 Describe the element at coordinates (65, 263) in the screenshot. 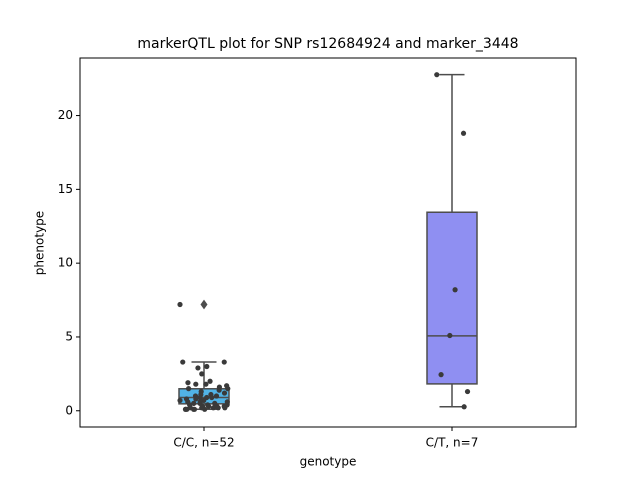

I see `y-tick-label: 10` at that location.